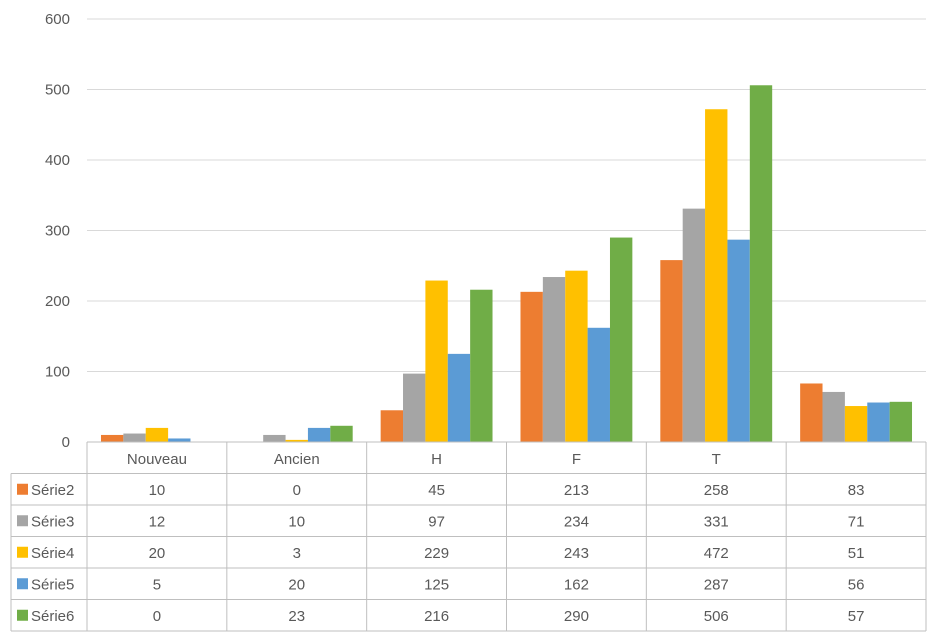 The image size is (941, 638). I want to click on category-label: H, so click(436, 459).